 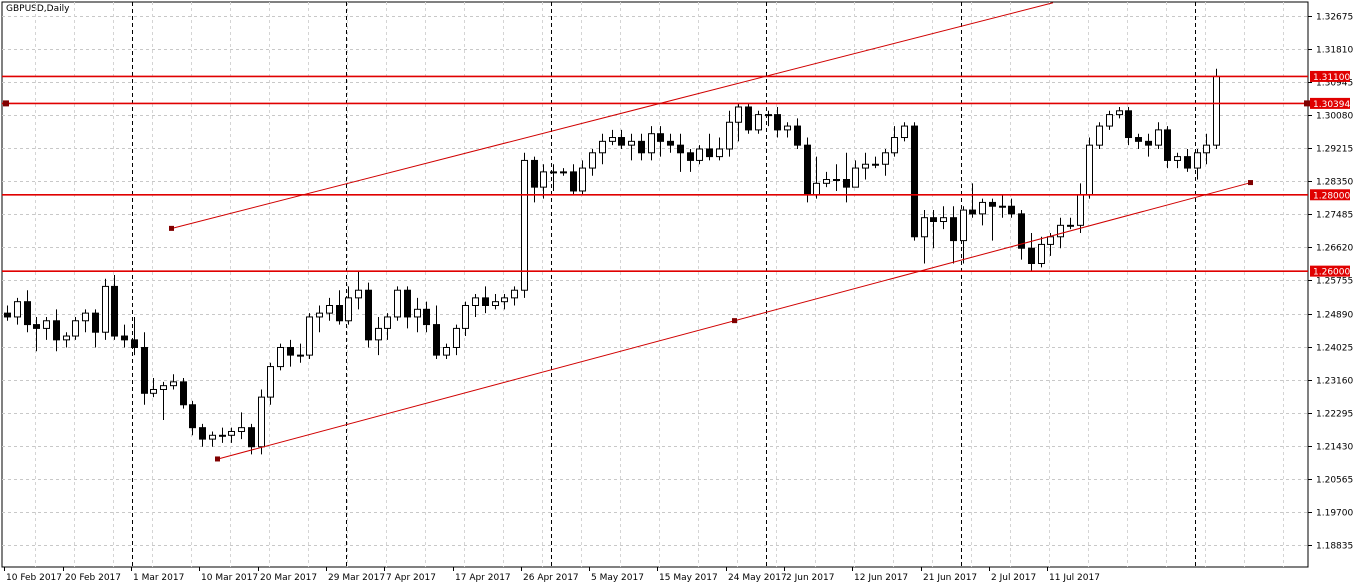 I want to click on y-tick-label: 1.21430, so click(x=1334, y=448).